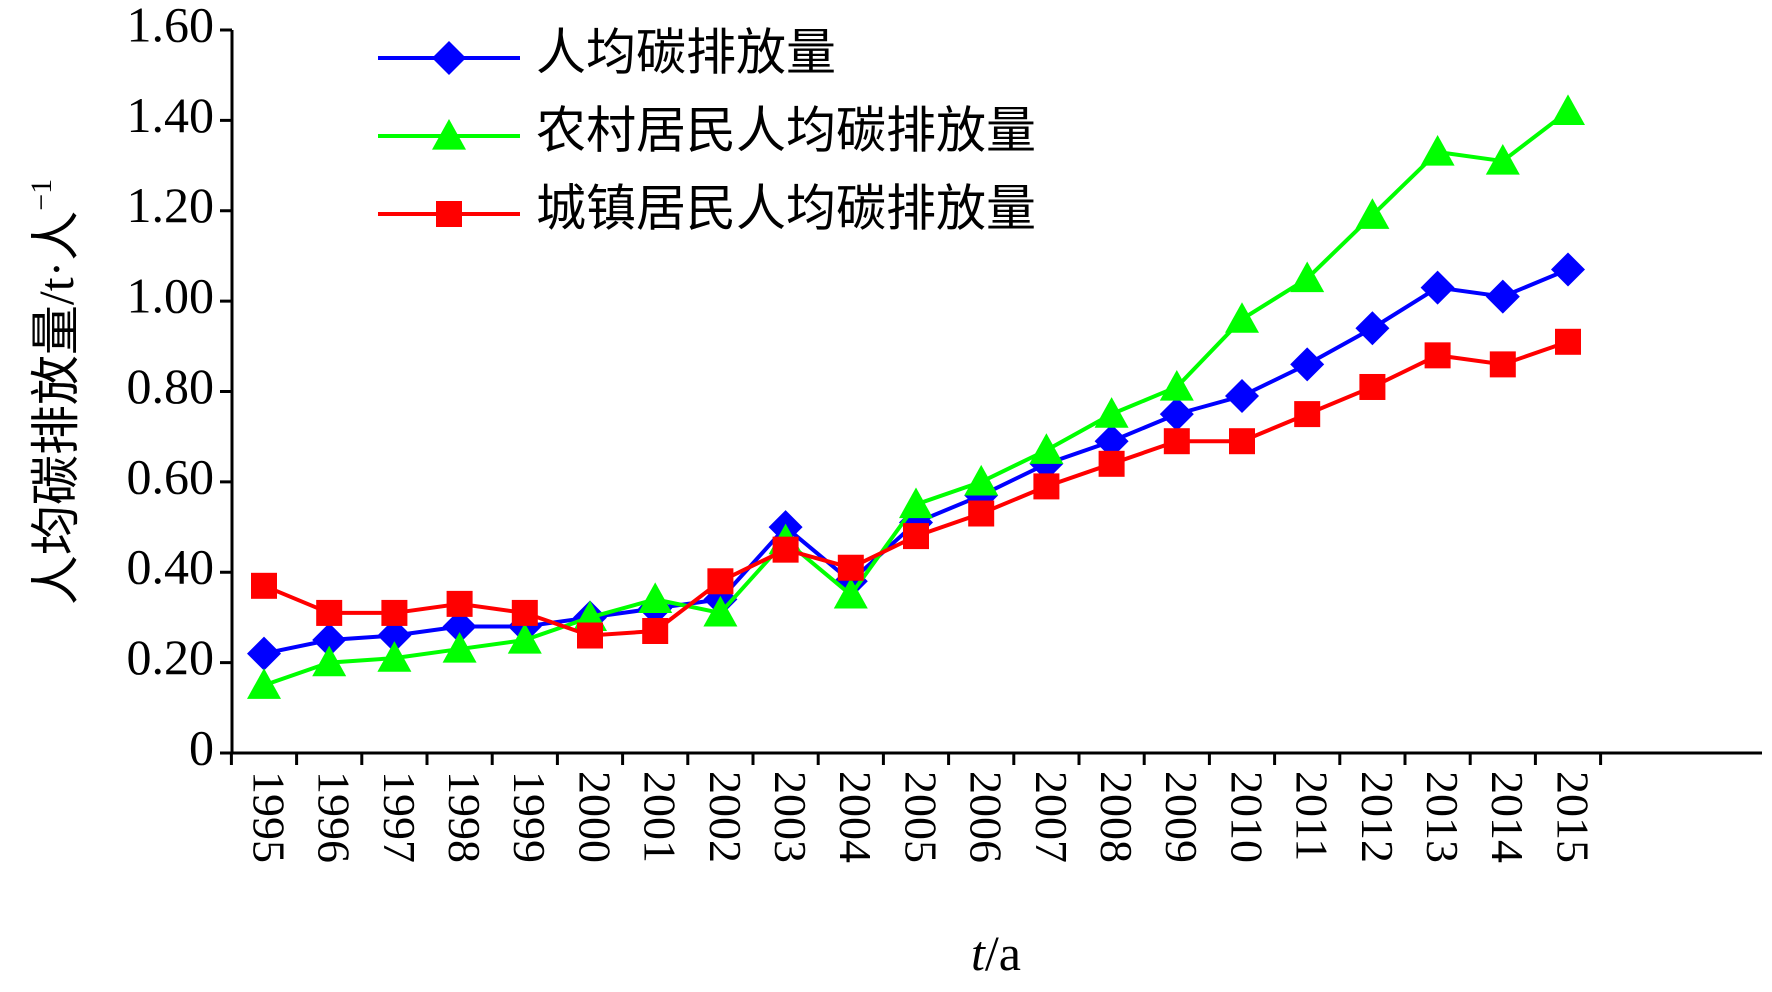 Image resolution: width=1772 pixels, height=992 pixels. I want to click on legend-label: 城镇居民人均碳排放量, so click(786, 208).